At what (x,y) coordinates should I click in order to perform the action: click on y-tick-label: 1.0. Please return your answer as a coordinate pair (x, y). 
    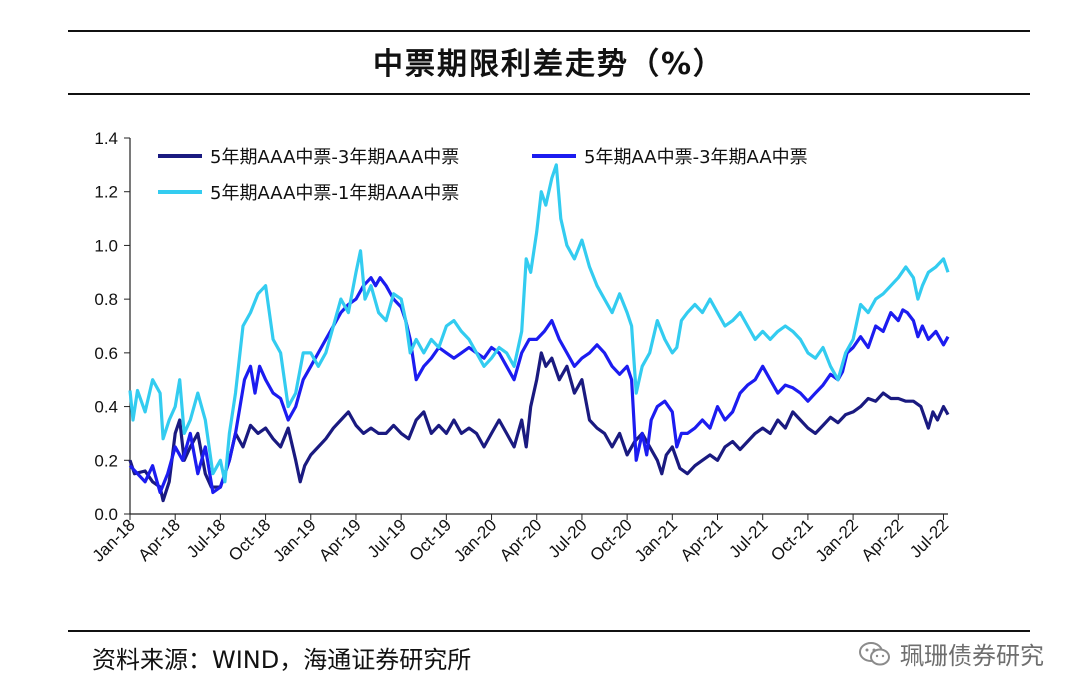
    Looking at the image, I should click on (106, 245).